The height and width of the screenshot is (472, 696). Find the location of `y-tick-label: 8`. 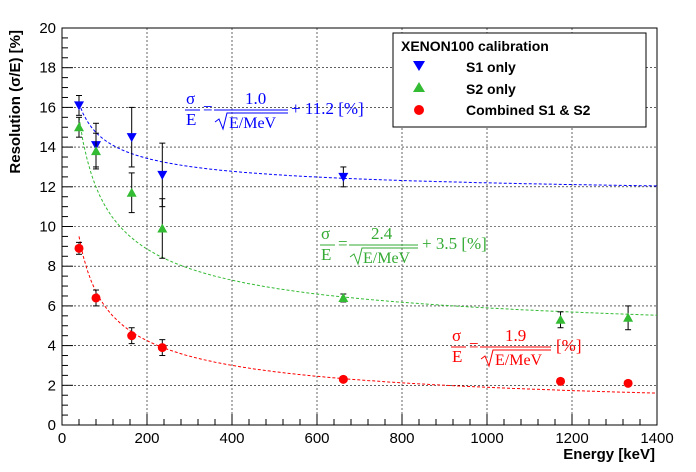

y-tick-label: 8 is located at coordinates (52, 266).